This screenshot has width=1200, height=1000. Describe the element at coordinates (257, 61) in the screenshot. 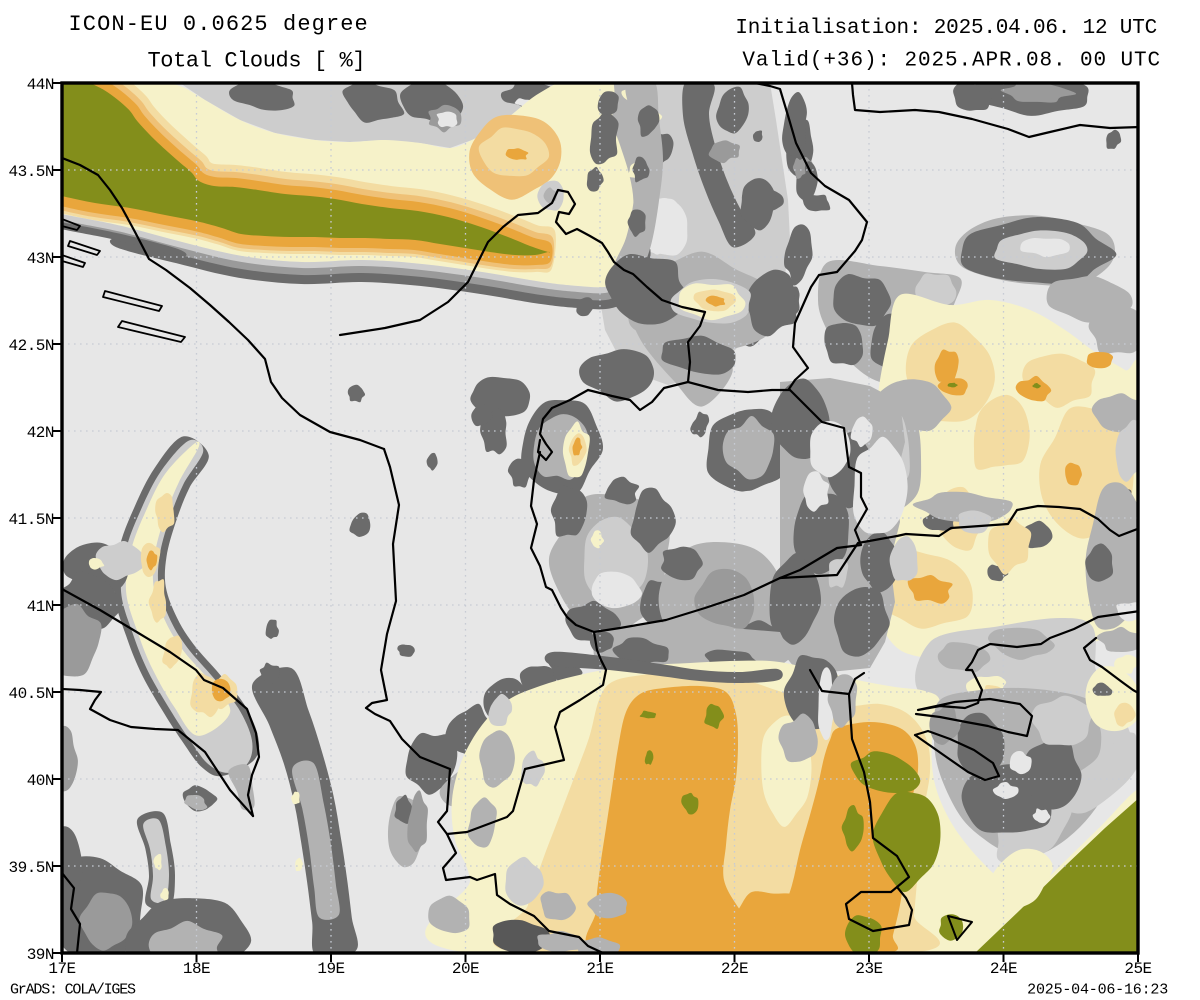

I see `svg-text: Total Clouds [ %]` at that location.